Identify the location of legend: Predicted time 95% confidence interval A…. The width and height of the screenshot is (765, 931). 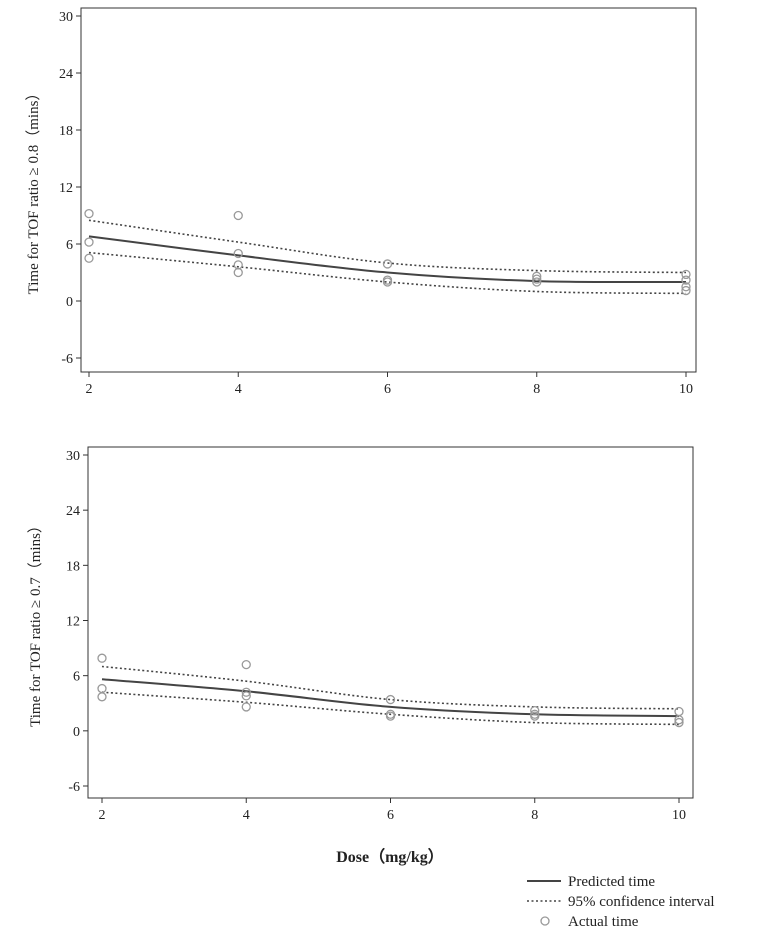
(621, 902).